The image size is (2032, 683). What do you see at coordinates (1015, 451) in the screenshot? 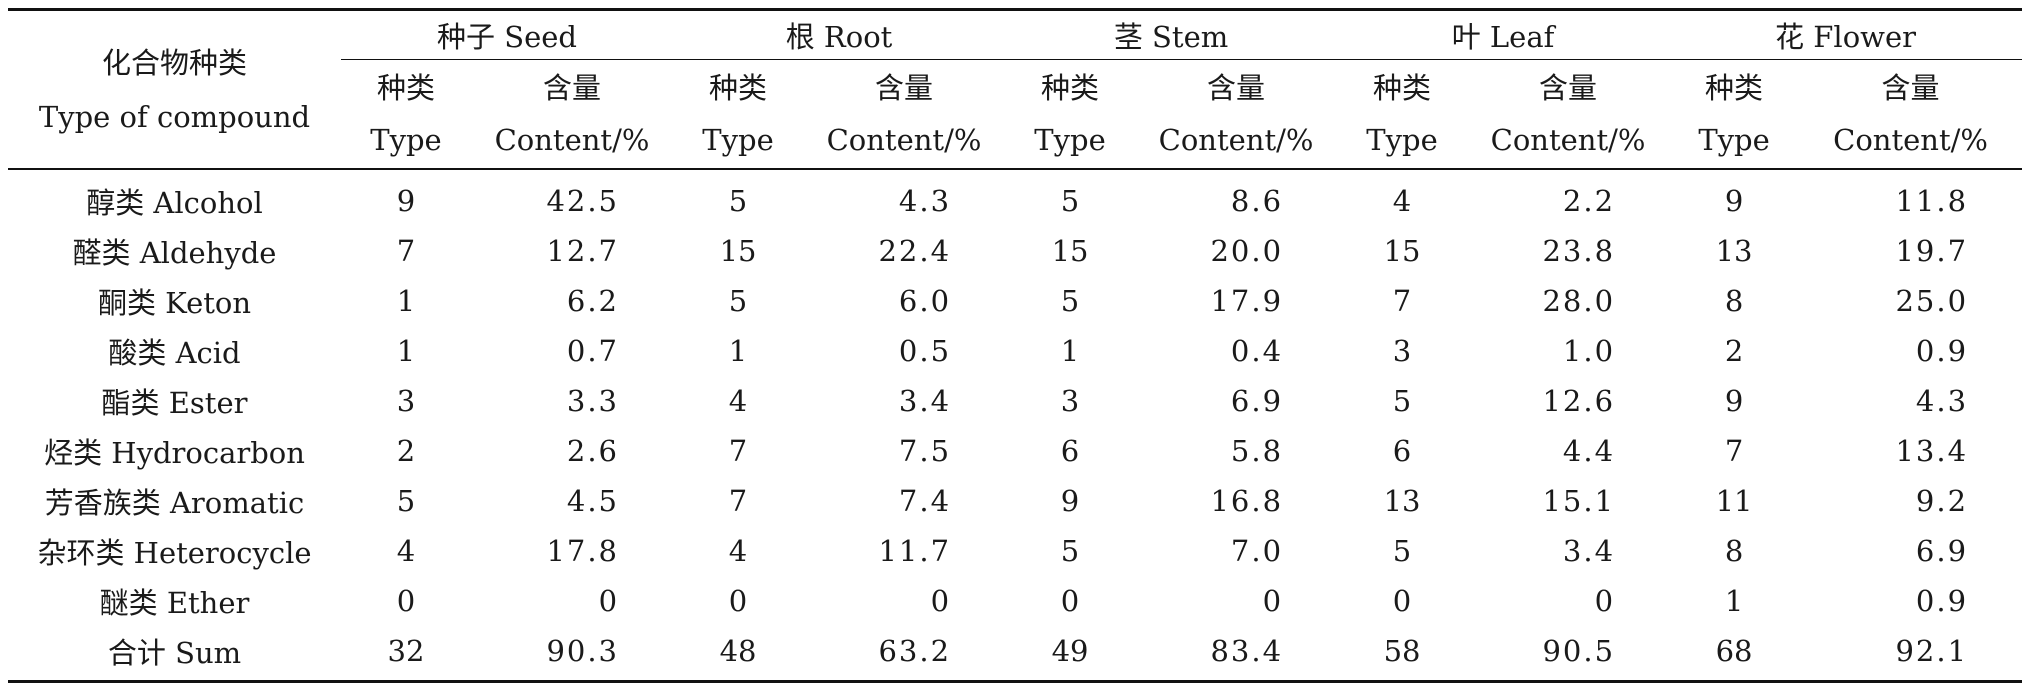
I see `table-row: 烃类 Hydrocarbon 2 2.6 7 7.5 6 5.8 6 4.4 7 13.4` at bounding box center [1015, 451].